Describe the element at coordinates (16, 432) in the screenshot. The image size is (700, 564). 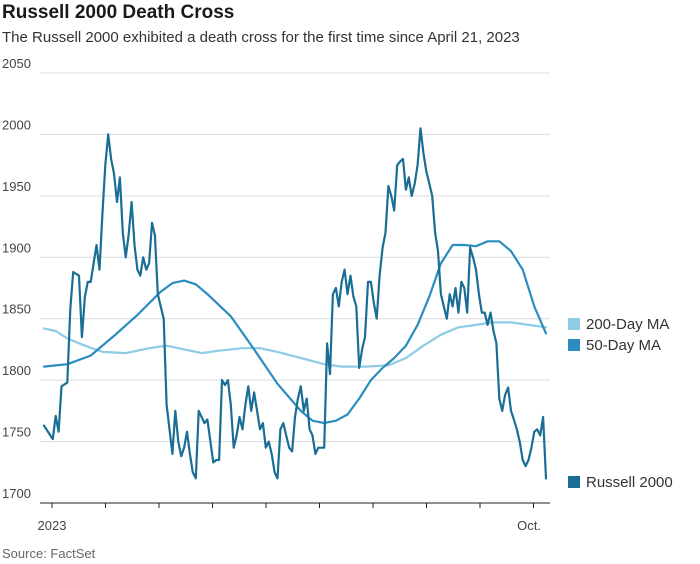
I see `y-tick-label: 1750` at that location.